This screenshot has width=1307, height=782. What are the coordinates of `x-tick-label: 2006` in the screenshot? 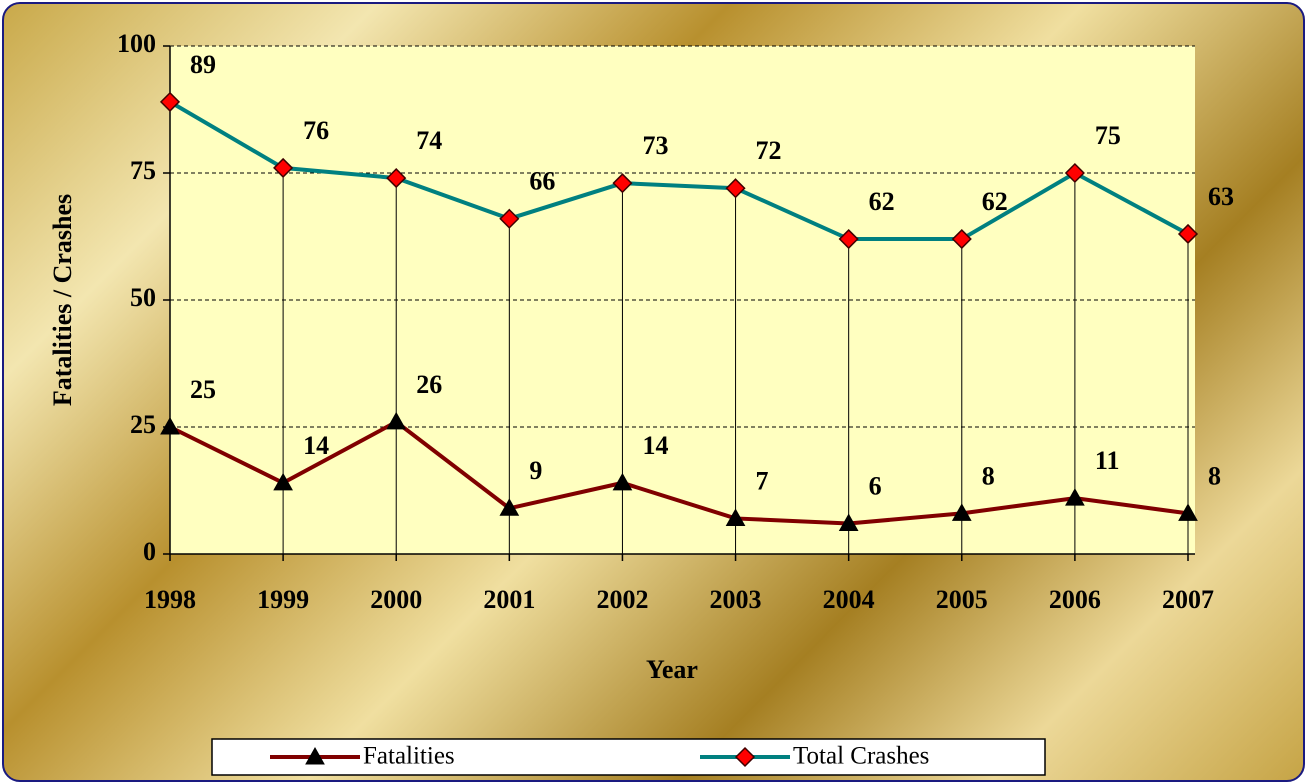 It's located at (1075, 599).